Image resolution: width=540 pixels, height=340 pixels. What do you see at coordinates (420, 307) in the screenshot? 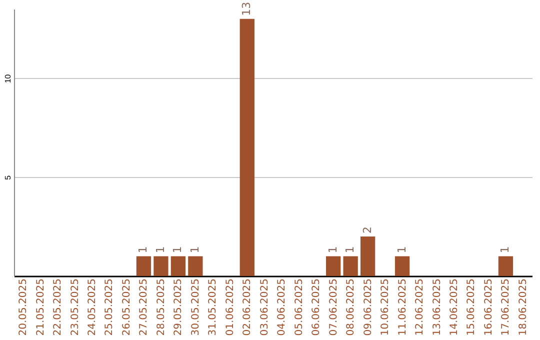
I see `x-tick-label: 12.06.2025` at bounding box center [420, 307].